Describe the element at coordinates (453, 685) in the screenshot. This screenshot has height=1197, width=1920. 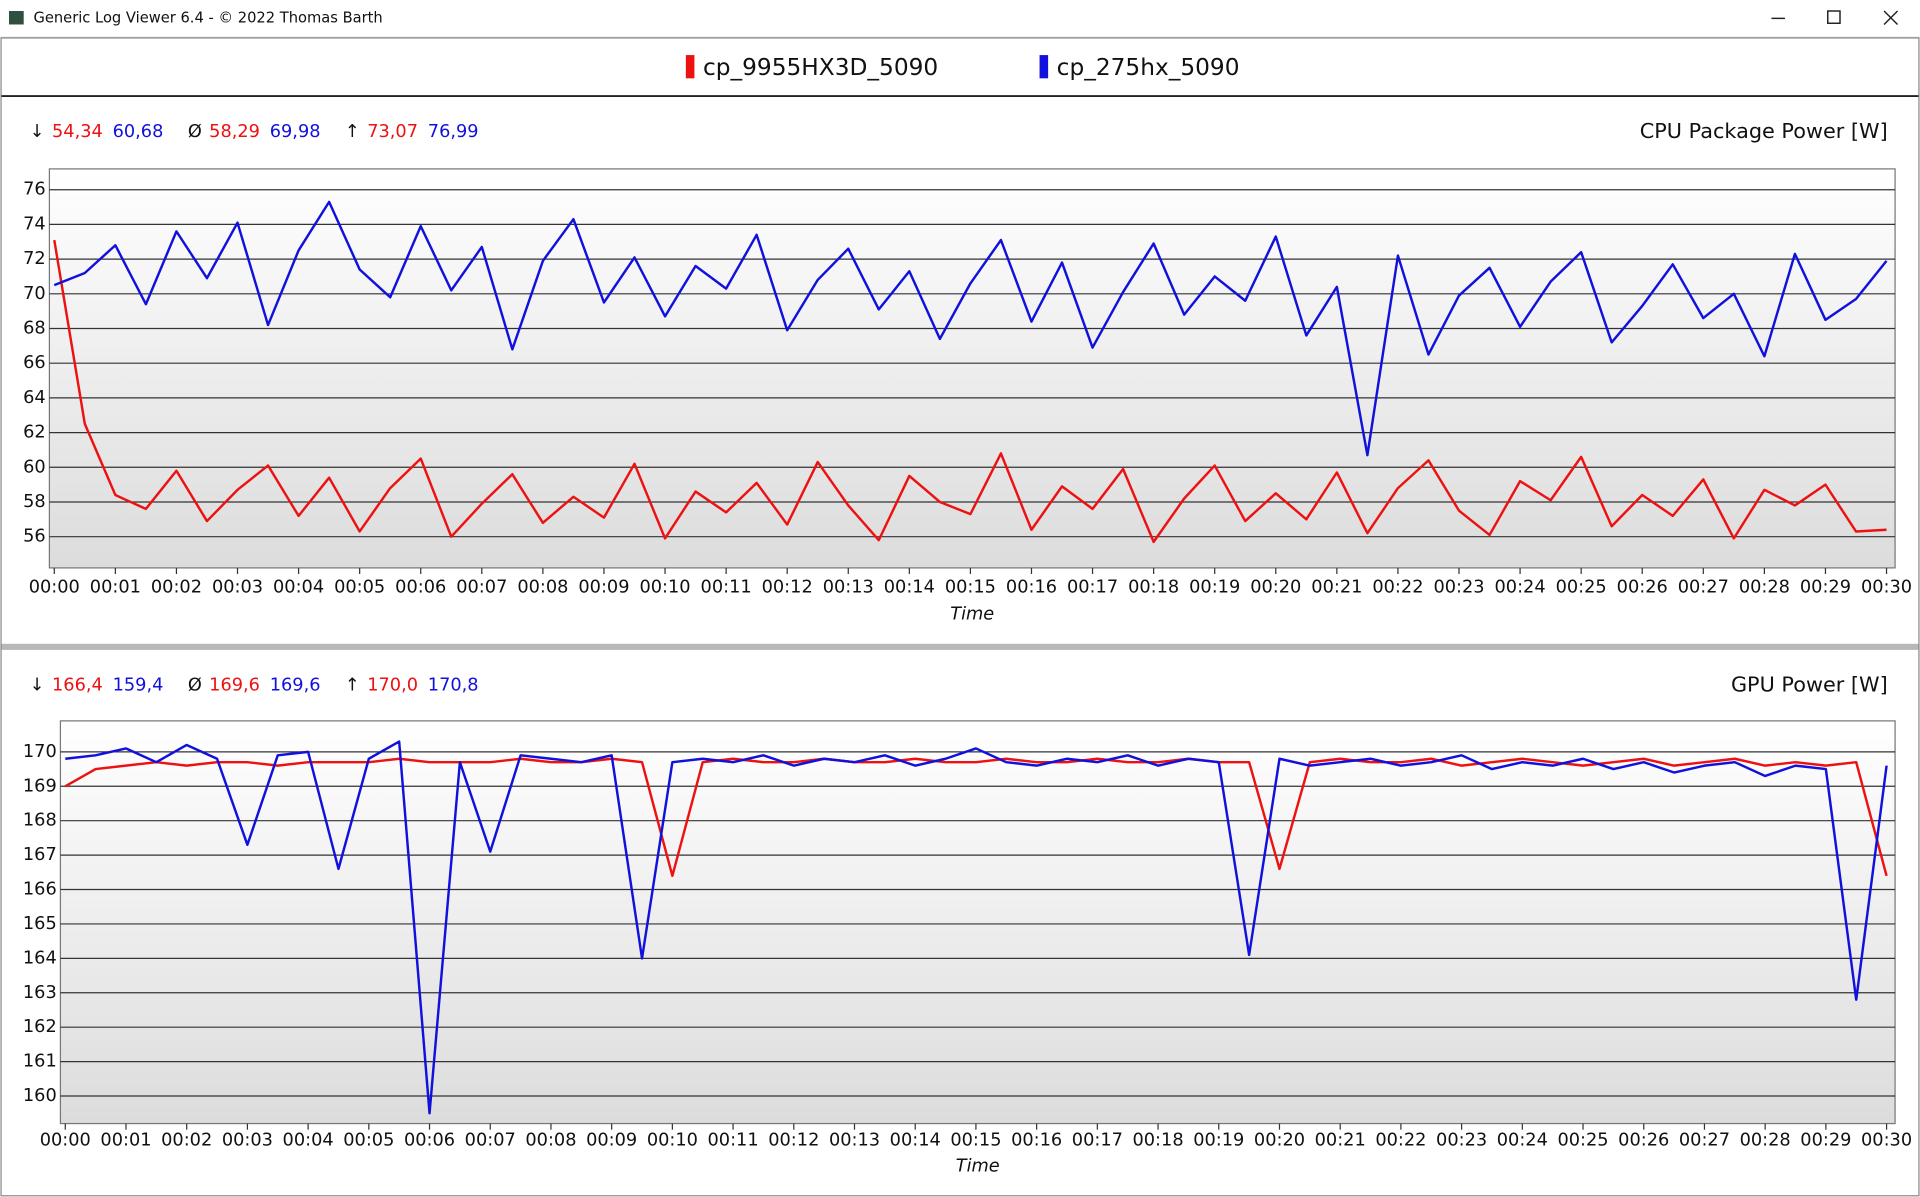
I see `stat-value: 170,8` at that location.